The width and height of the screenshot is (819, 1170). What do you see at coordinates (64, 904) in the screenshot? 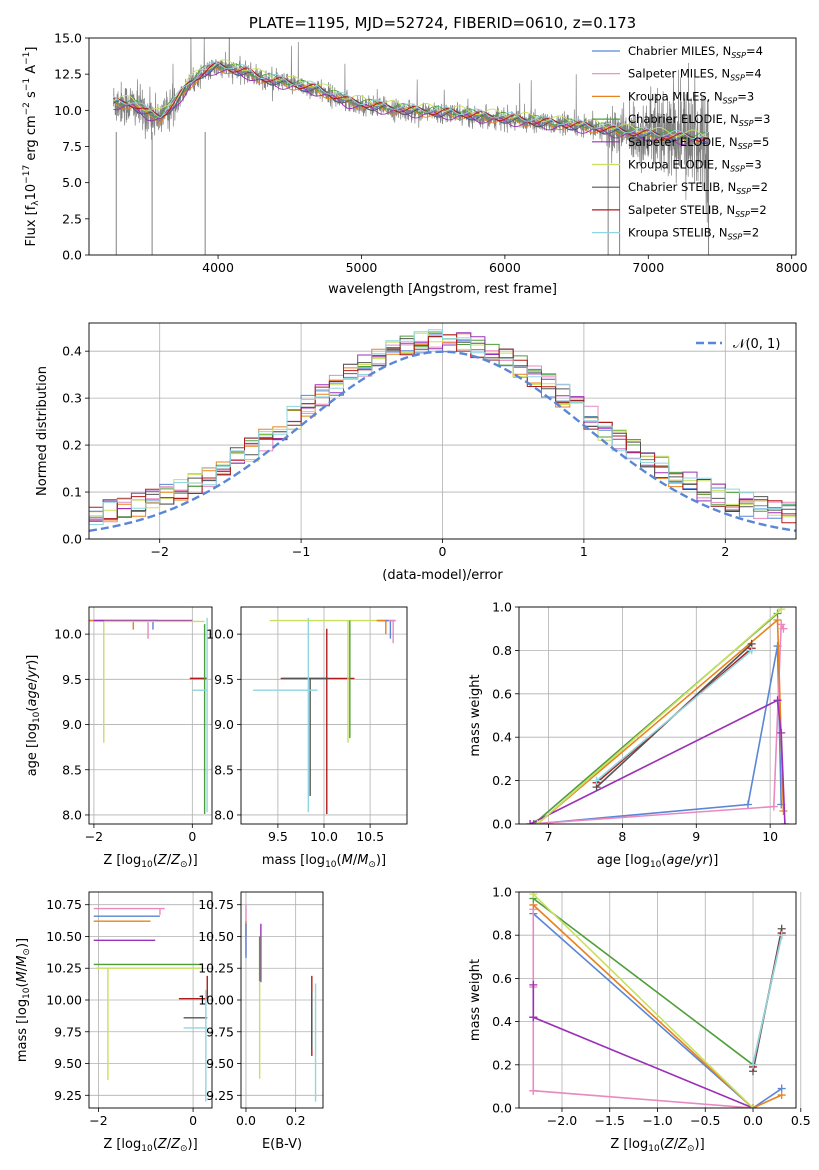
I see `y-tick-label: 10.75` at bounding box center [64, 904].